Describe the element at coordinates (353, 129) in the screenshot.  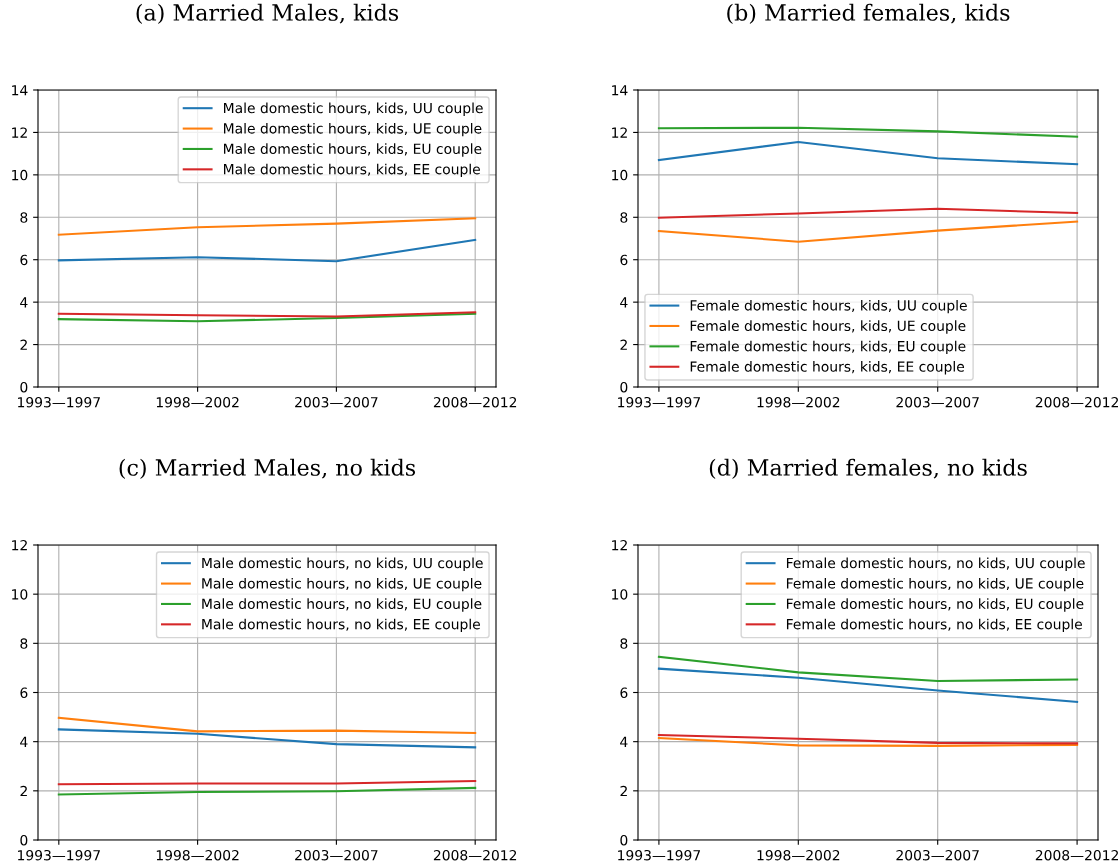
I see `legend-label: Male domestic hours, kids, UE couple` at that location.